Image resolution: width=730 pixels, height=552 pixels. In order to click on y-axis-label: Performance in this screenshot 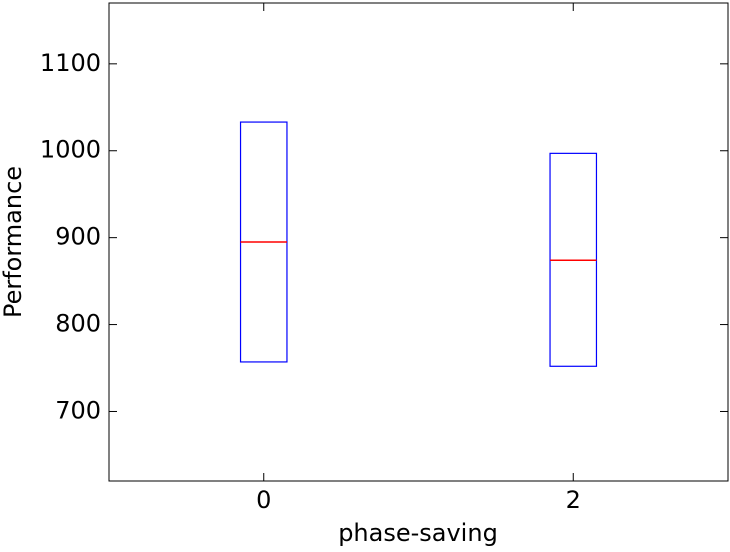, I will do `click(13, 242)`.